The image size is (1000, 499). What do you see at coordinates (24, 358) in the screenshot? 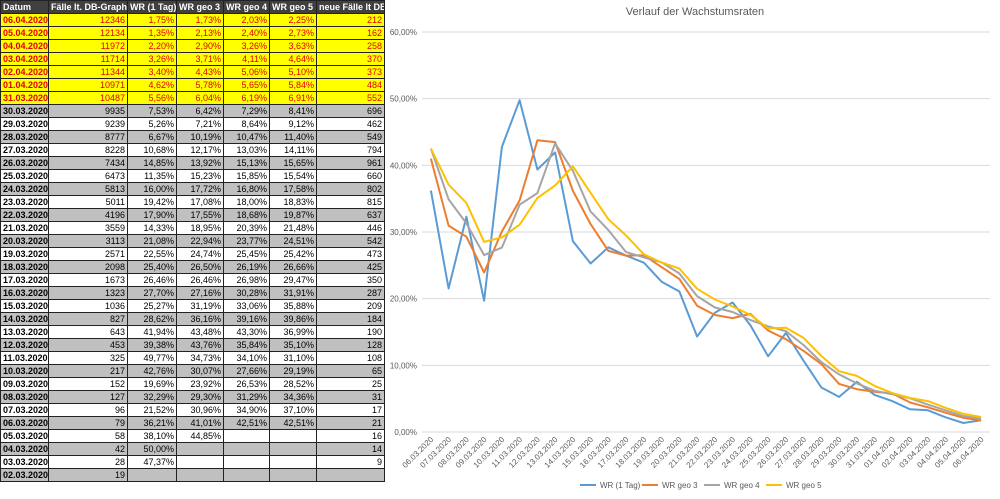
I see `table-cell: 11.03.2020` at bounding box center [24, 358].